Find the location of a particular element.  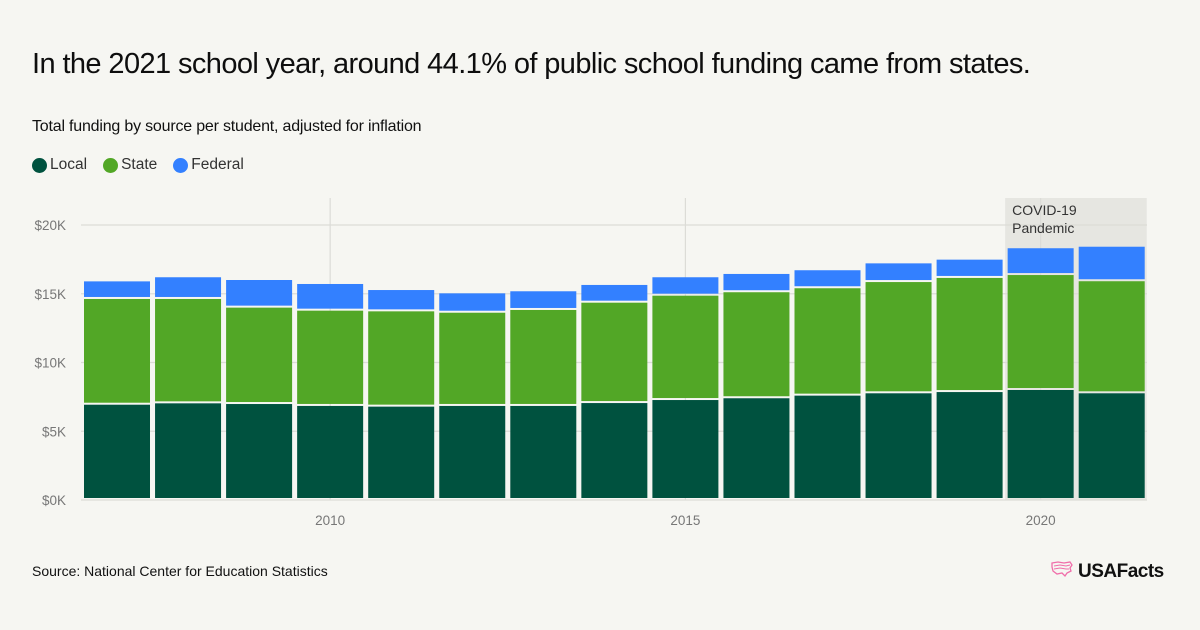

bar-state-2019 is located at coordinates (969, 334).